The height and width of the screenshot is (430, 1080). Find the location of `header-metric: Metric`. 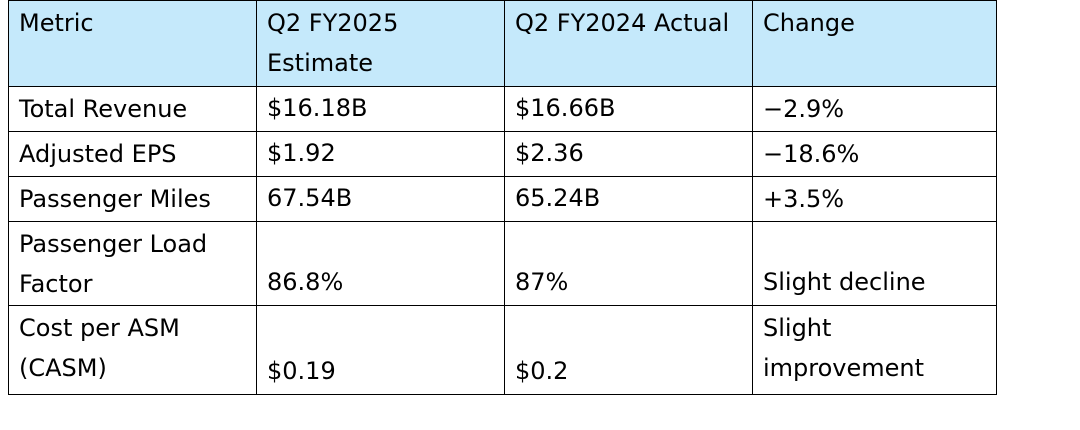

header-metric: Metric is located at coordinates (132, 43).